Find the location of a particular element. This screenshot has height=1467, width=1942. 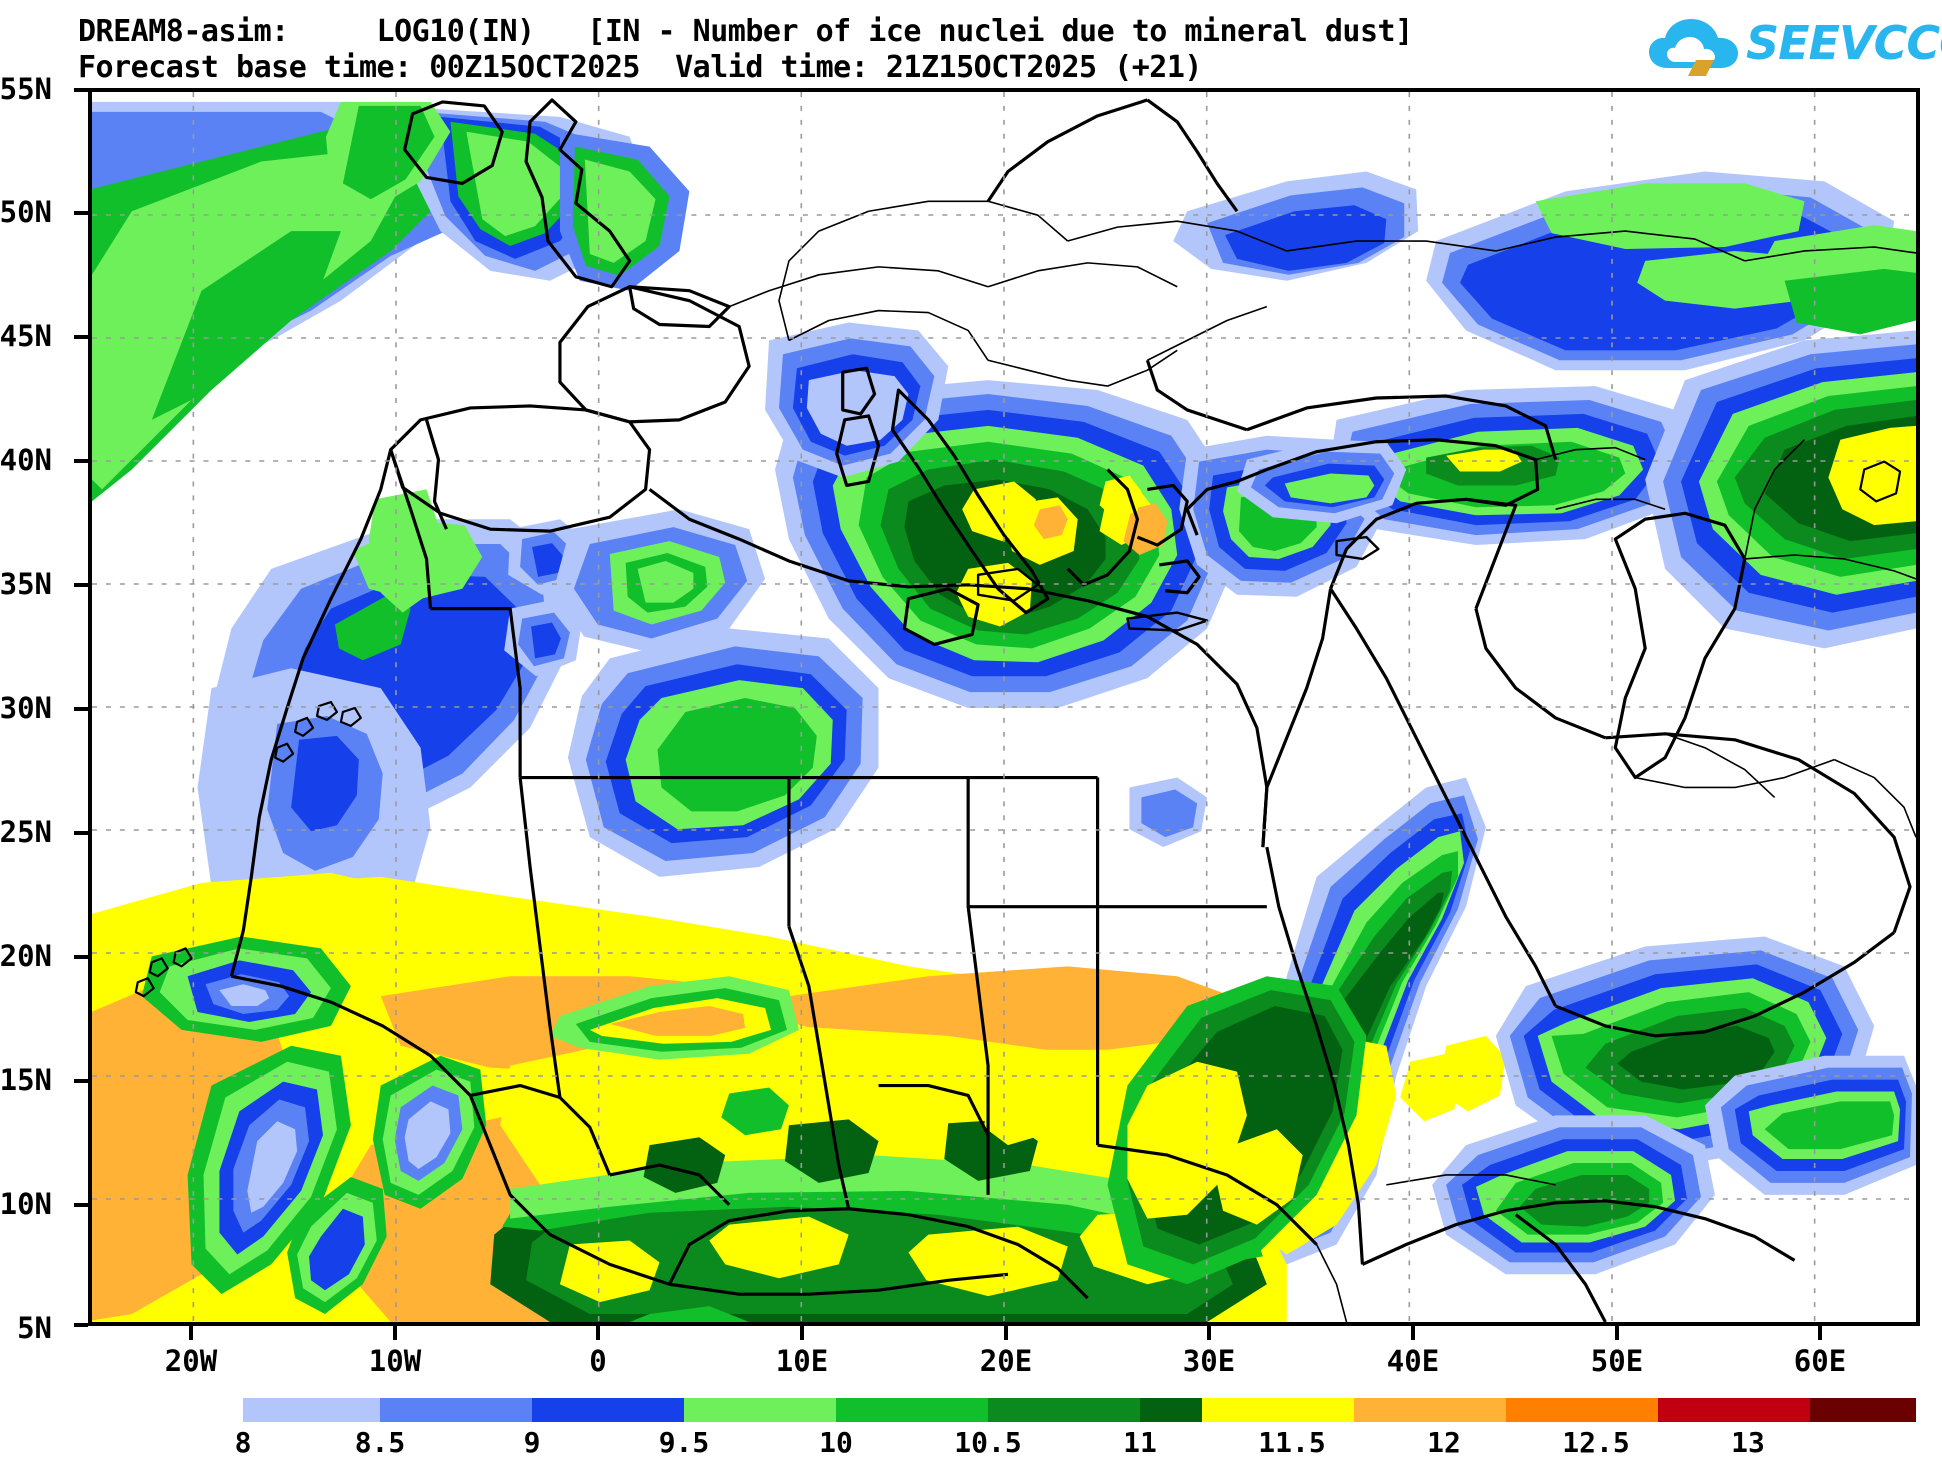

colorbar-segment-11.0-11.5 is located at coordinates (1278, 1410).